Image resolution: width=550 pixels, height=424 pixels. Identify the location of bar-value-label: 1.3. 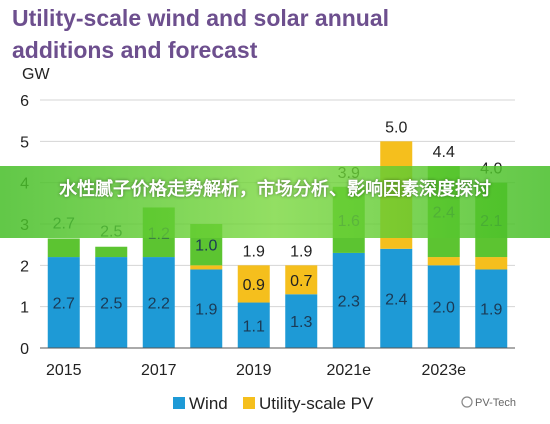
(301, 322).